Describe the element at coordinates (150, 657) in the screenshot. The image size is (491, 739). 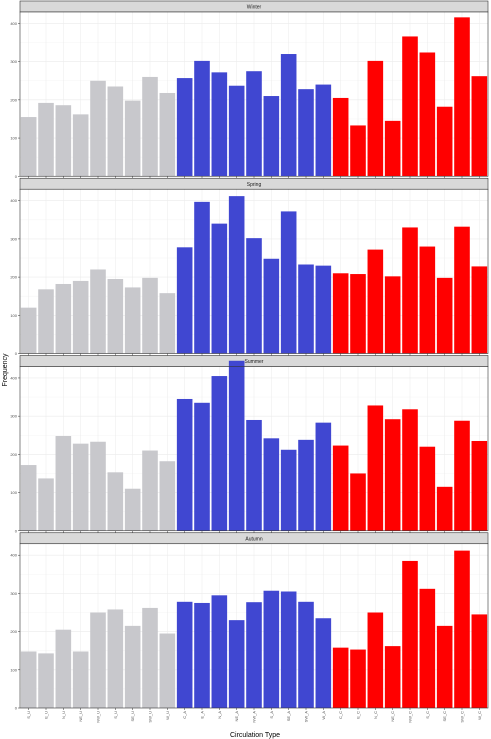
I see `bar-sw_u-autumn` at that location.